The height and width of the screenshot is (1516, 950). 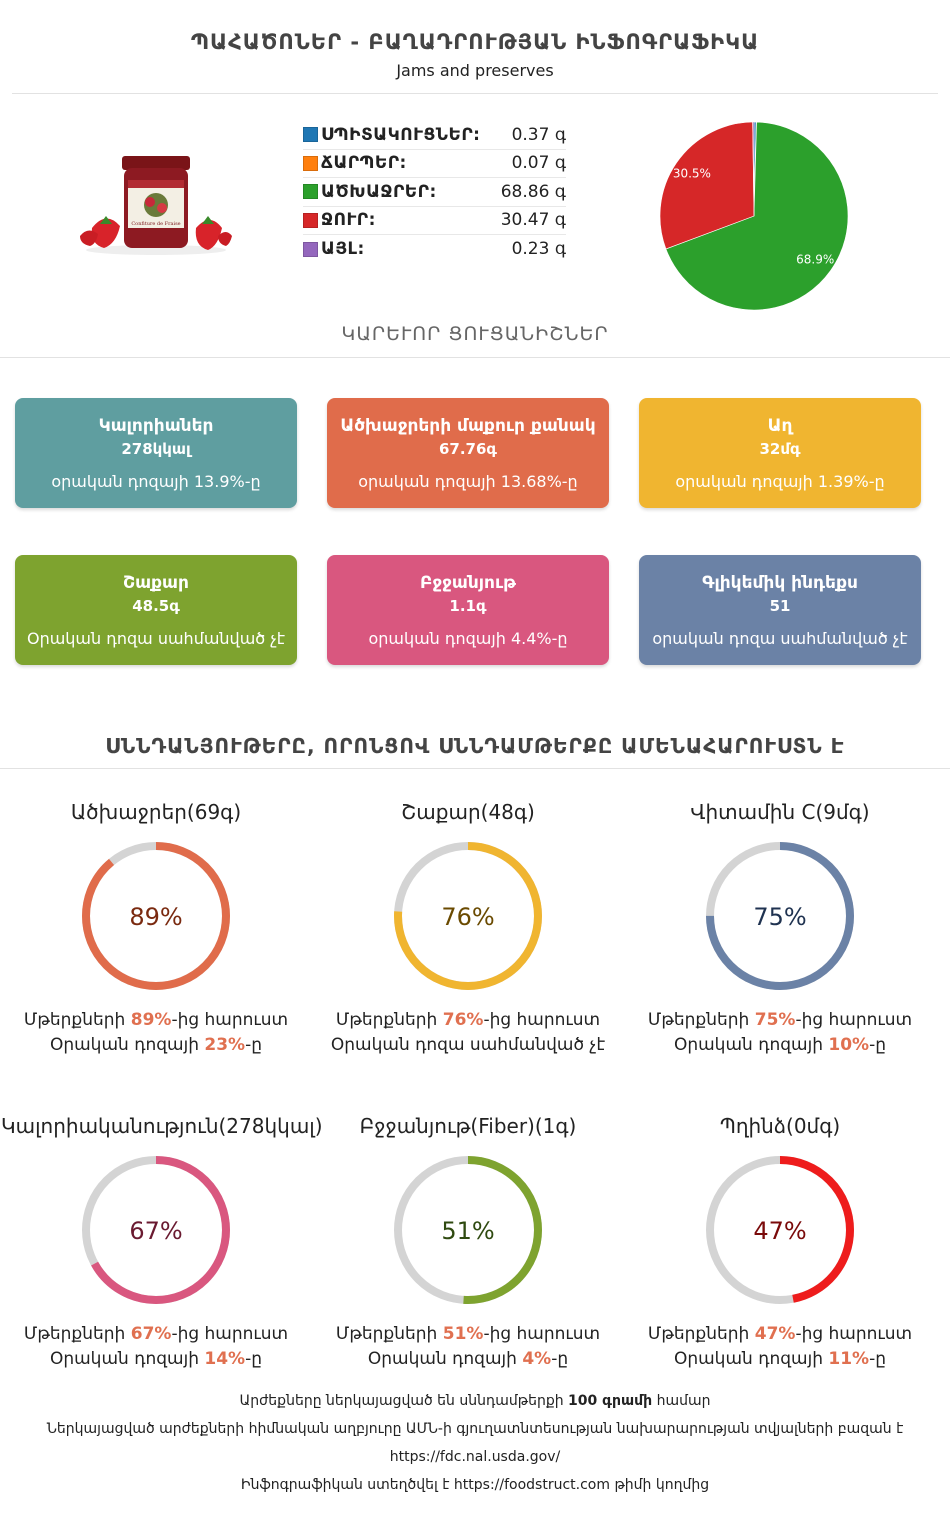 What do you see at coordinates (348, 220) in the screenshot?
I see `legend-label: ՋՈՒՐ:` at bounding box center [348, 220].